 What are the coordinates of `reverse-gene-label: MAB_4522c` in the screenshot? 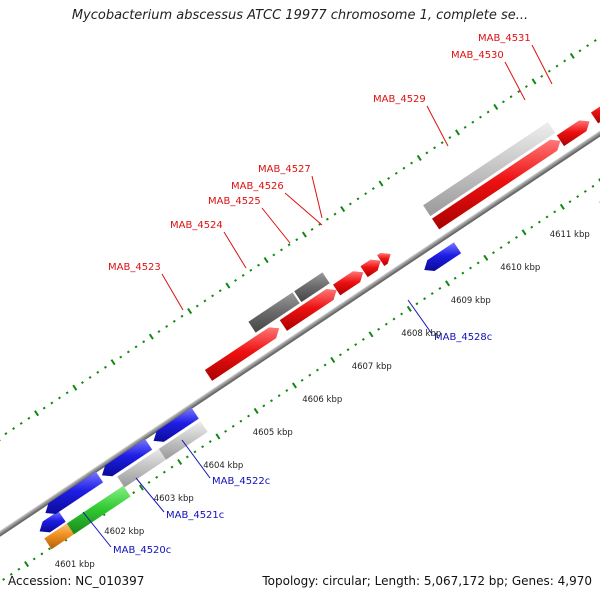 It's located at (241, 481).